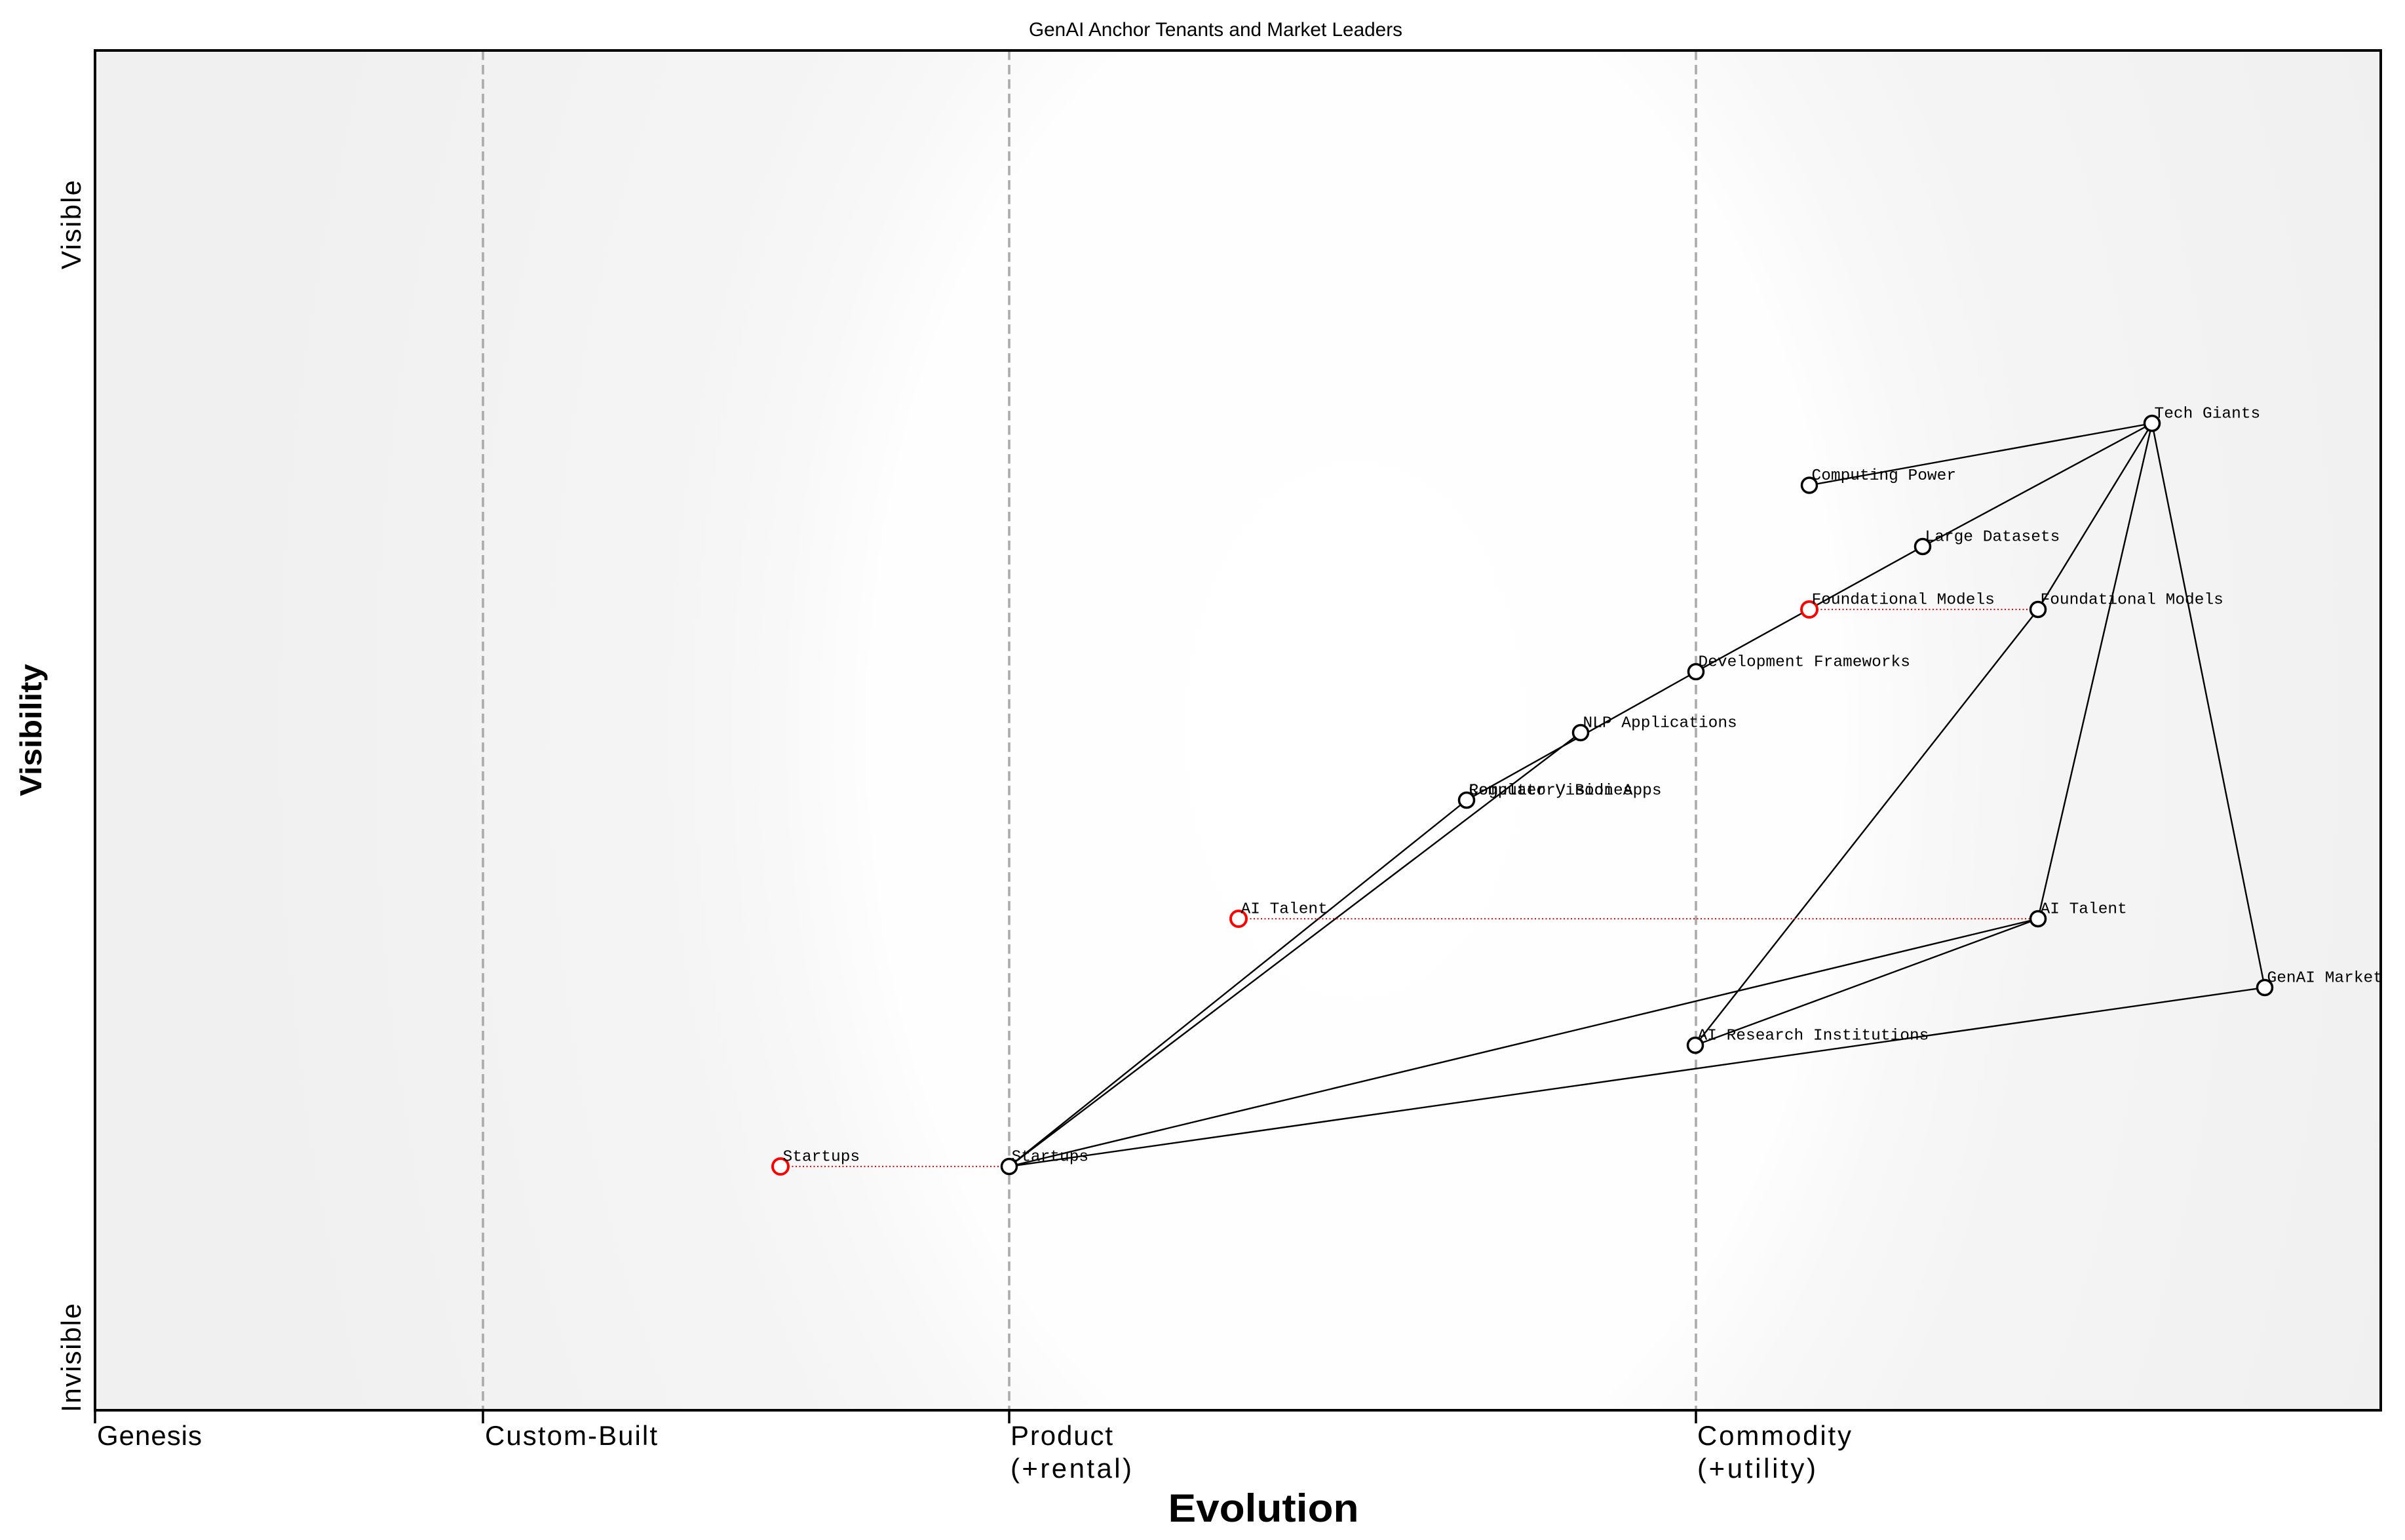  I want to click on svg-text: Tech Giants, so click(2208, 414).